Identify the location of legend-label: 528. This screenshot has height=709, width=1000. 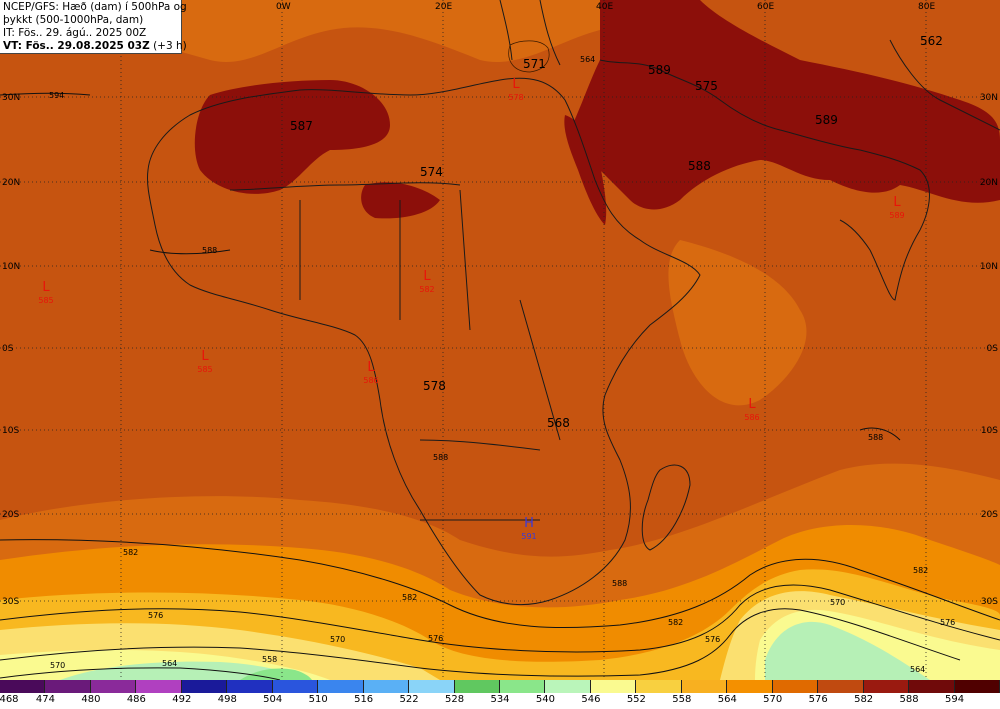
(454, 699).